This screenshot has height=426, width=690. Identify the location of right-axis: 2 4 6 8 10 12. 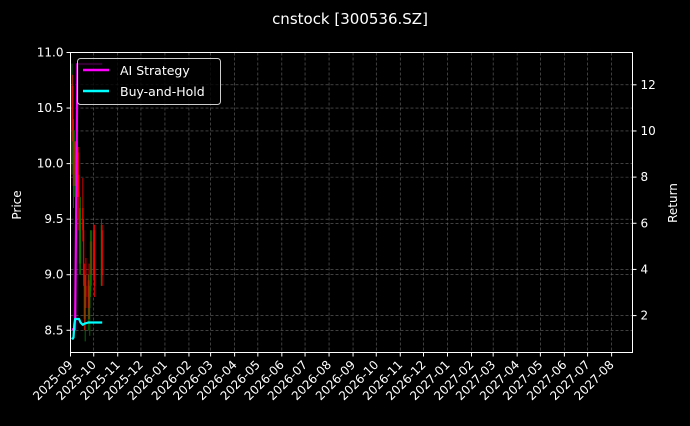
(644, 200).